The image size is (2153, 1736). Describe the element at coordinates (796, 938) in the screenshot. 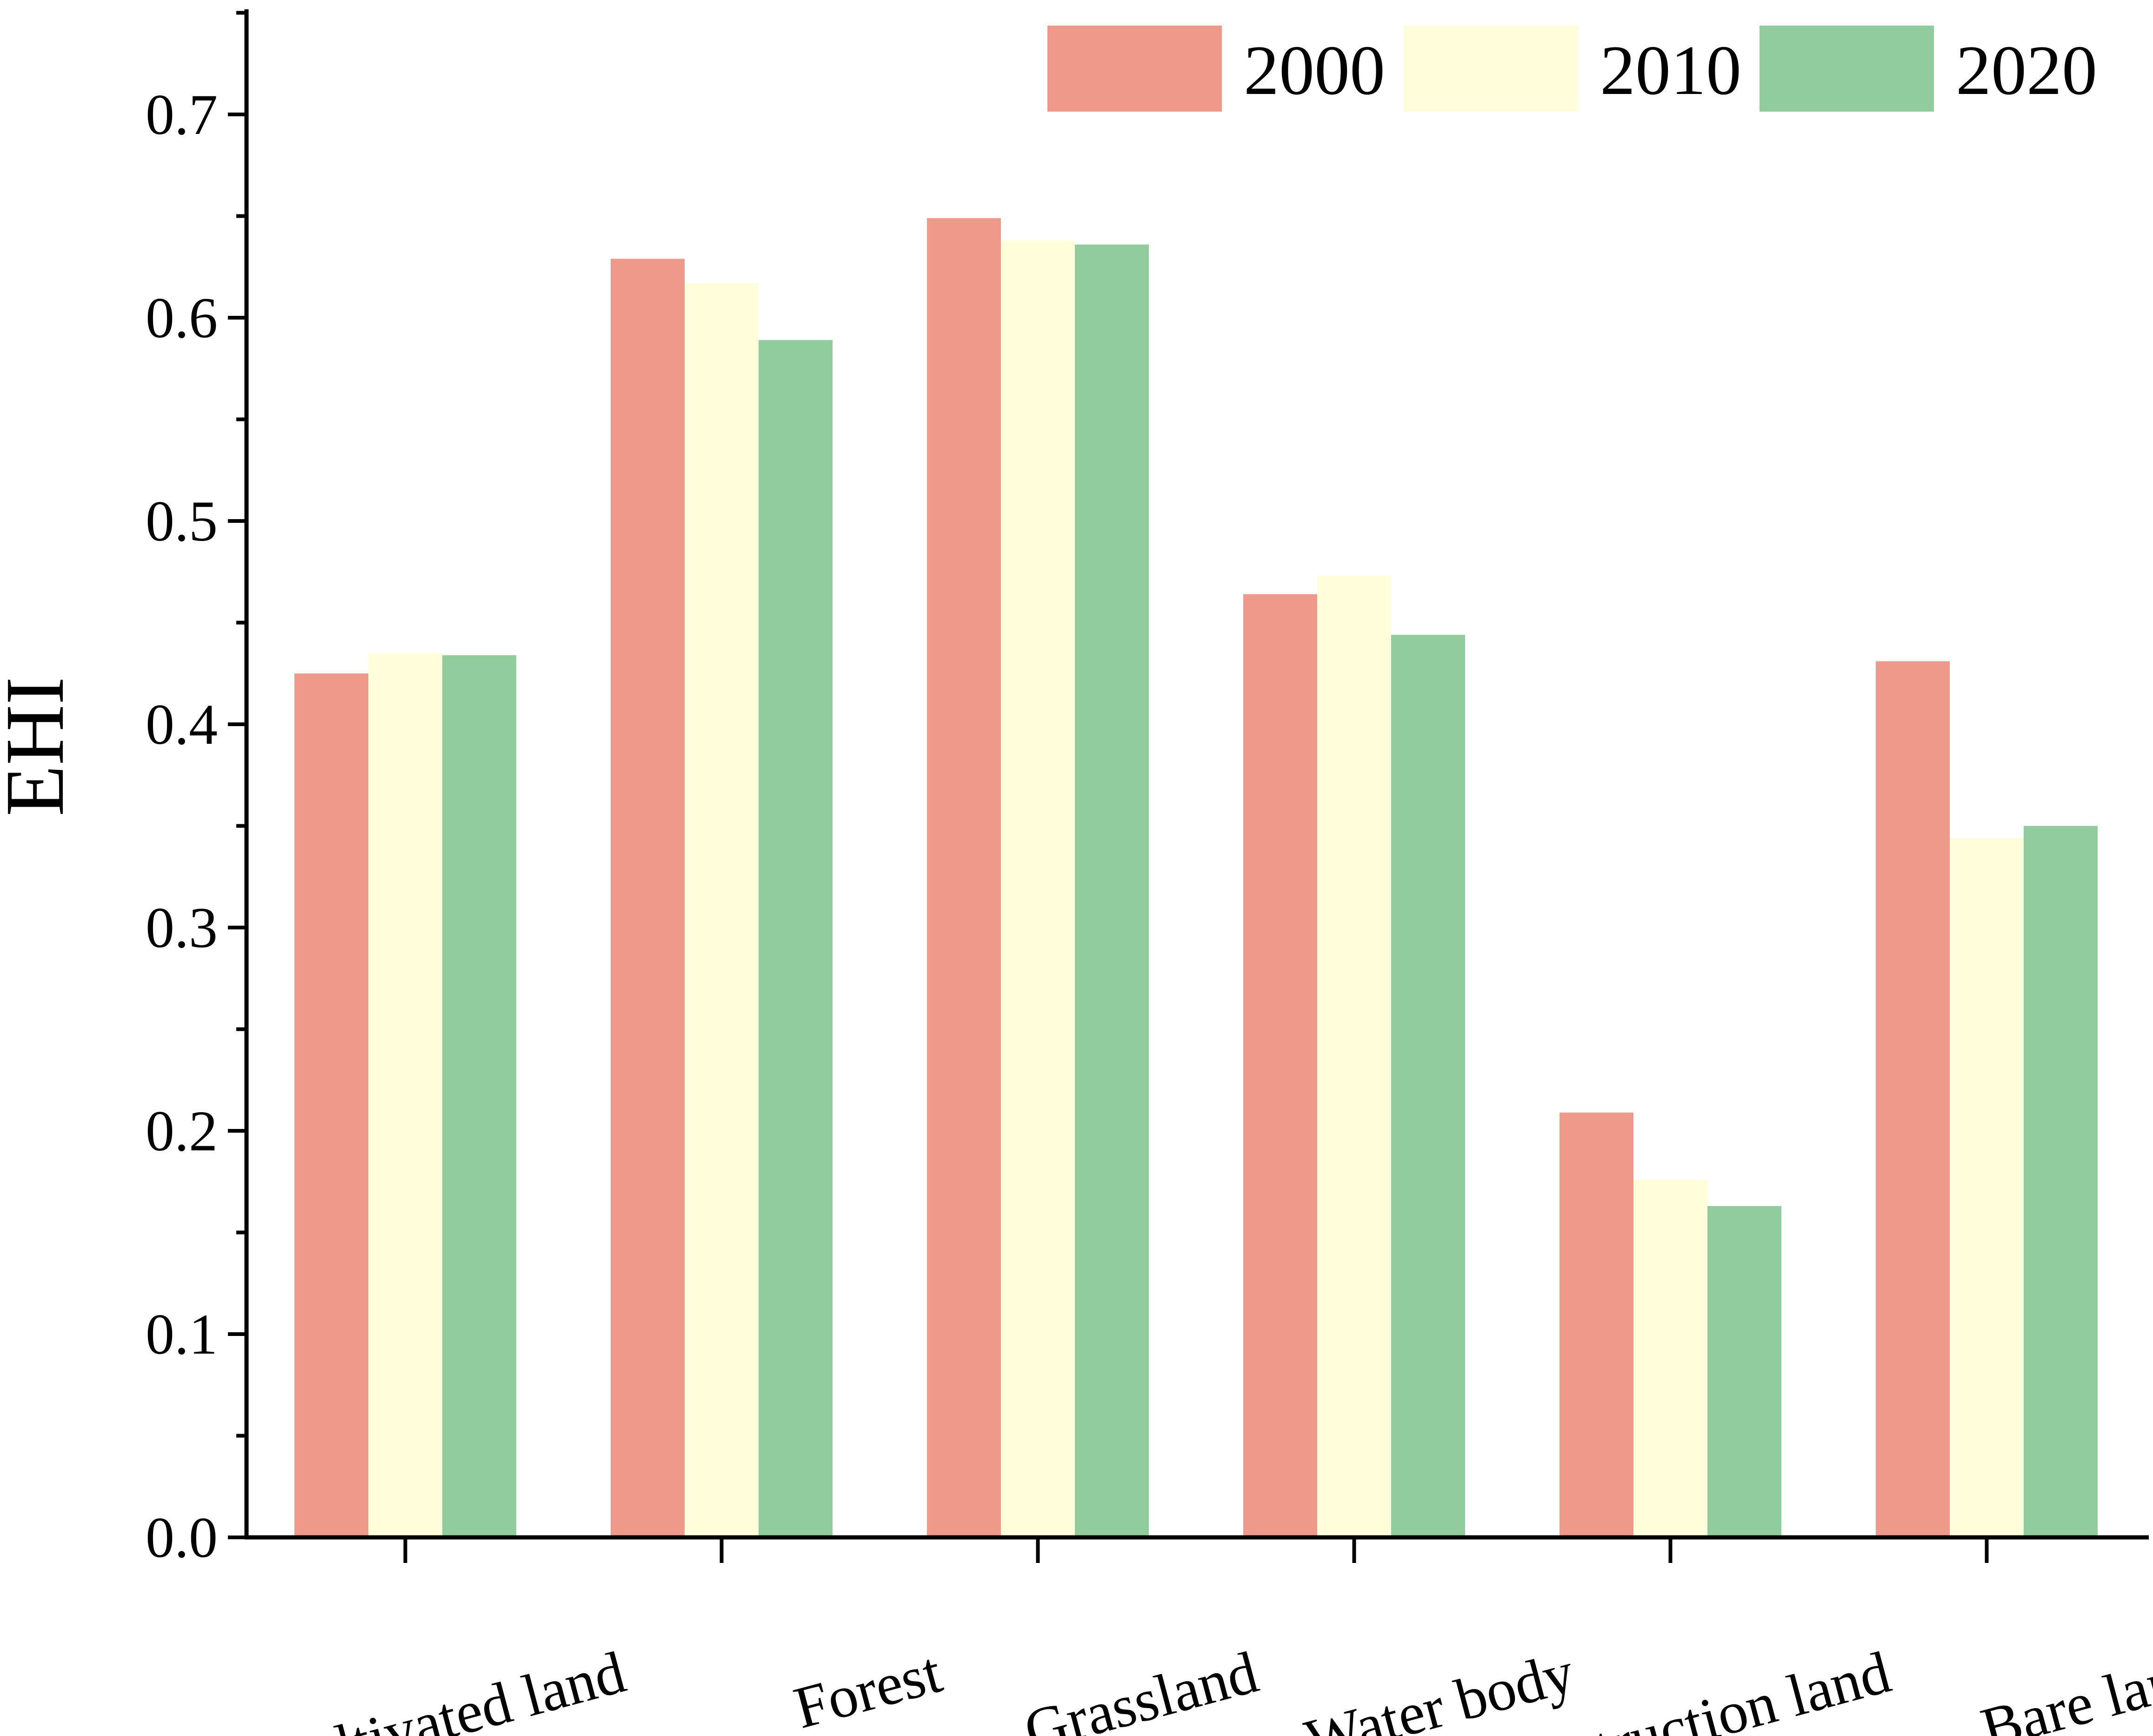

I see `bar-2020-forest` at that location.